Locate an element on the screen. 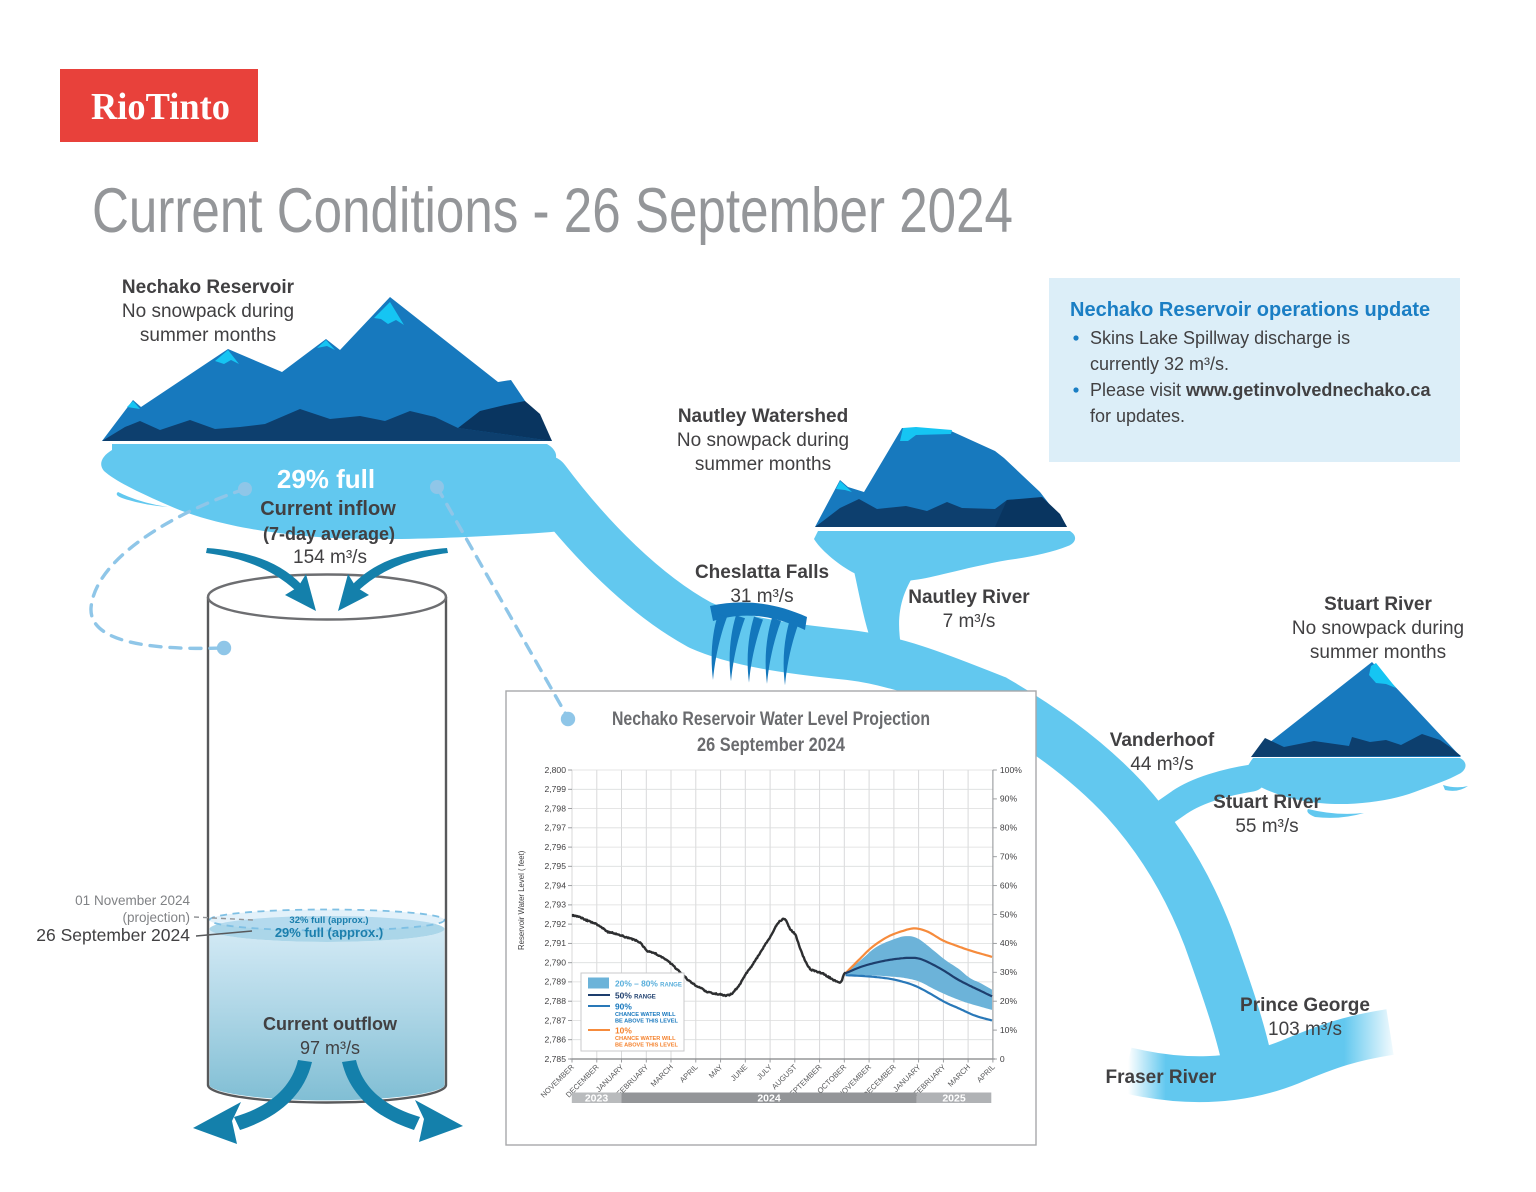  svg-text: 29% full is located at coordinates (326, 479).